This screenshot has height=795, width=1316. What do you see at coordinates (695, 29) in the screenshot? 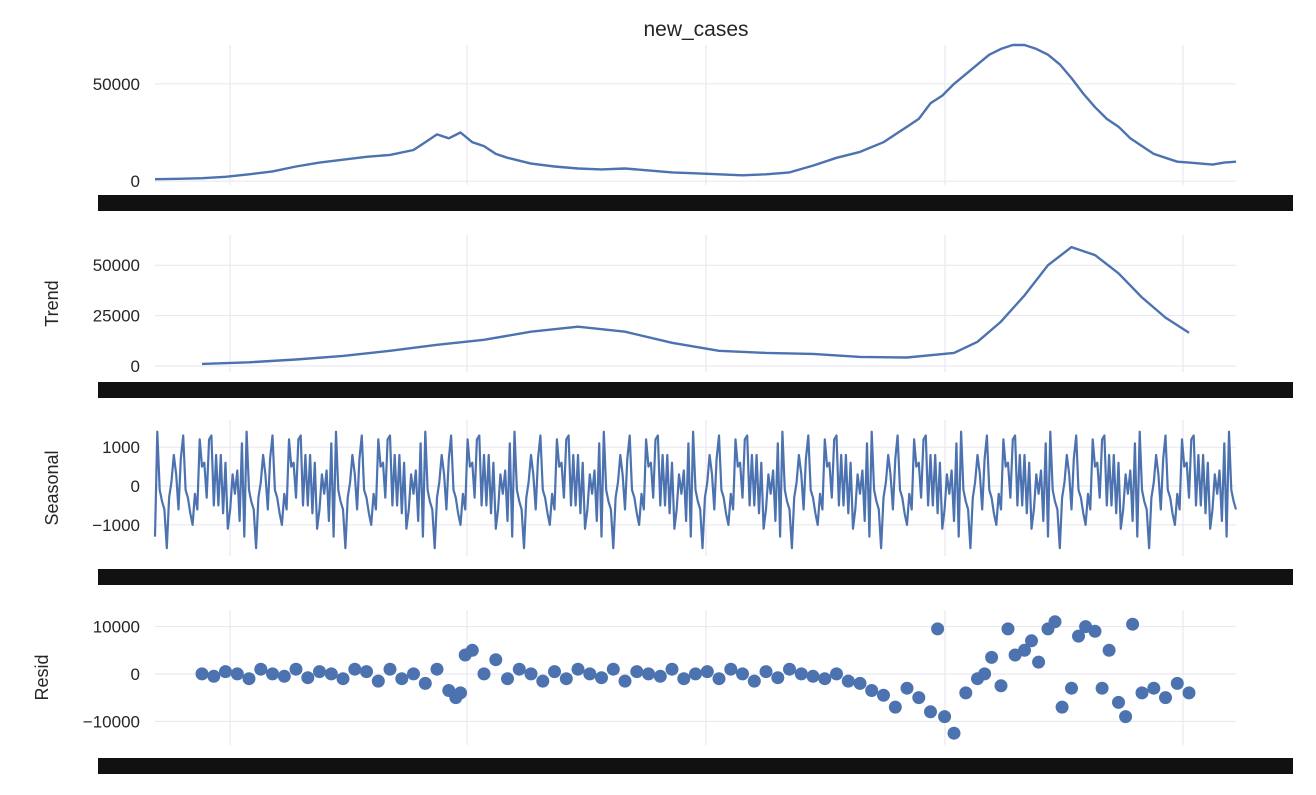
I see `figure-title: new_cases` at bounding box center [695, 29].